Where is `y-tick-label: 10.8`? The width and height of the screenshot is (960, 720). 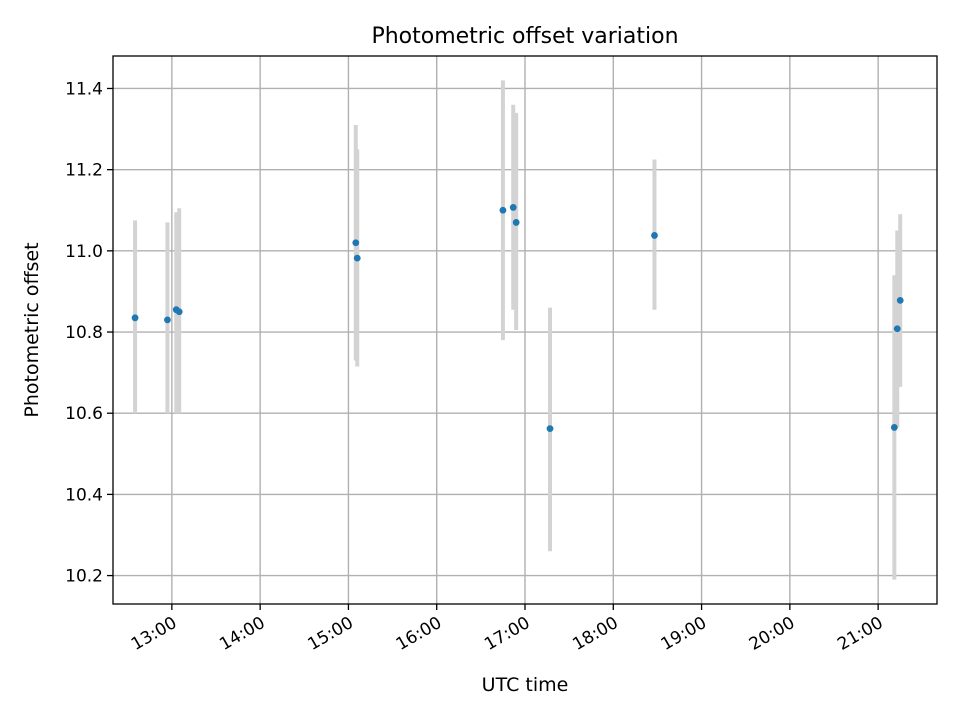 y-tick-label: 10.8 is located at coordinates (84, 333).